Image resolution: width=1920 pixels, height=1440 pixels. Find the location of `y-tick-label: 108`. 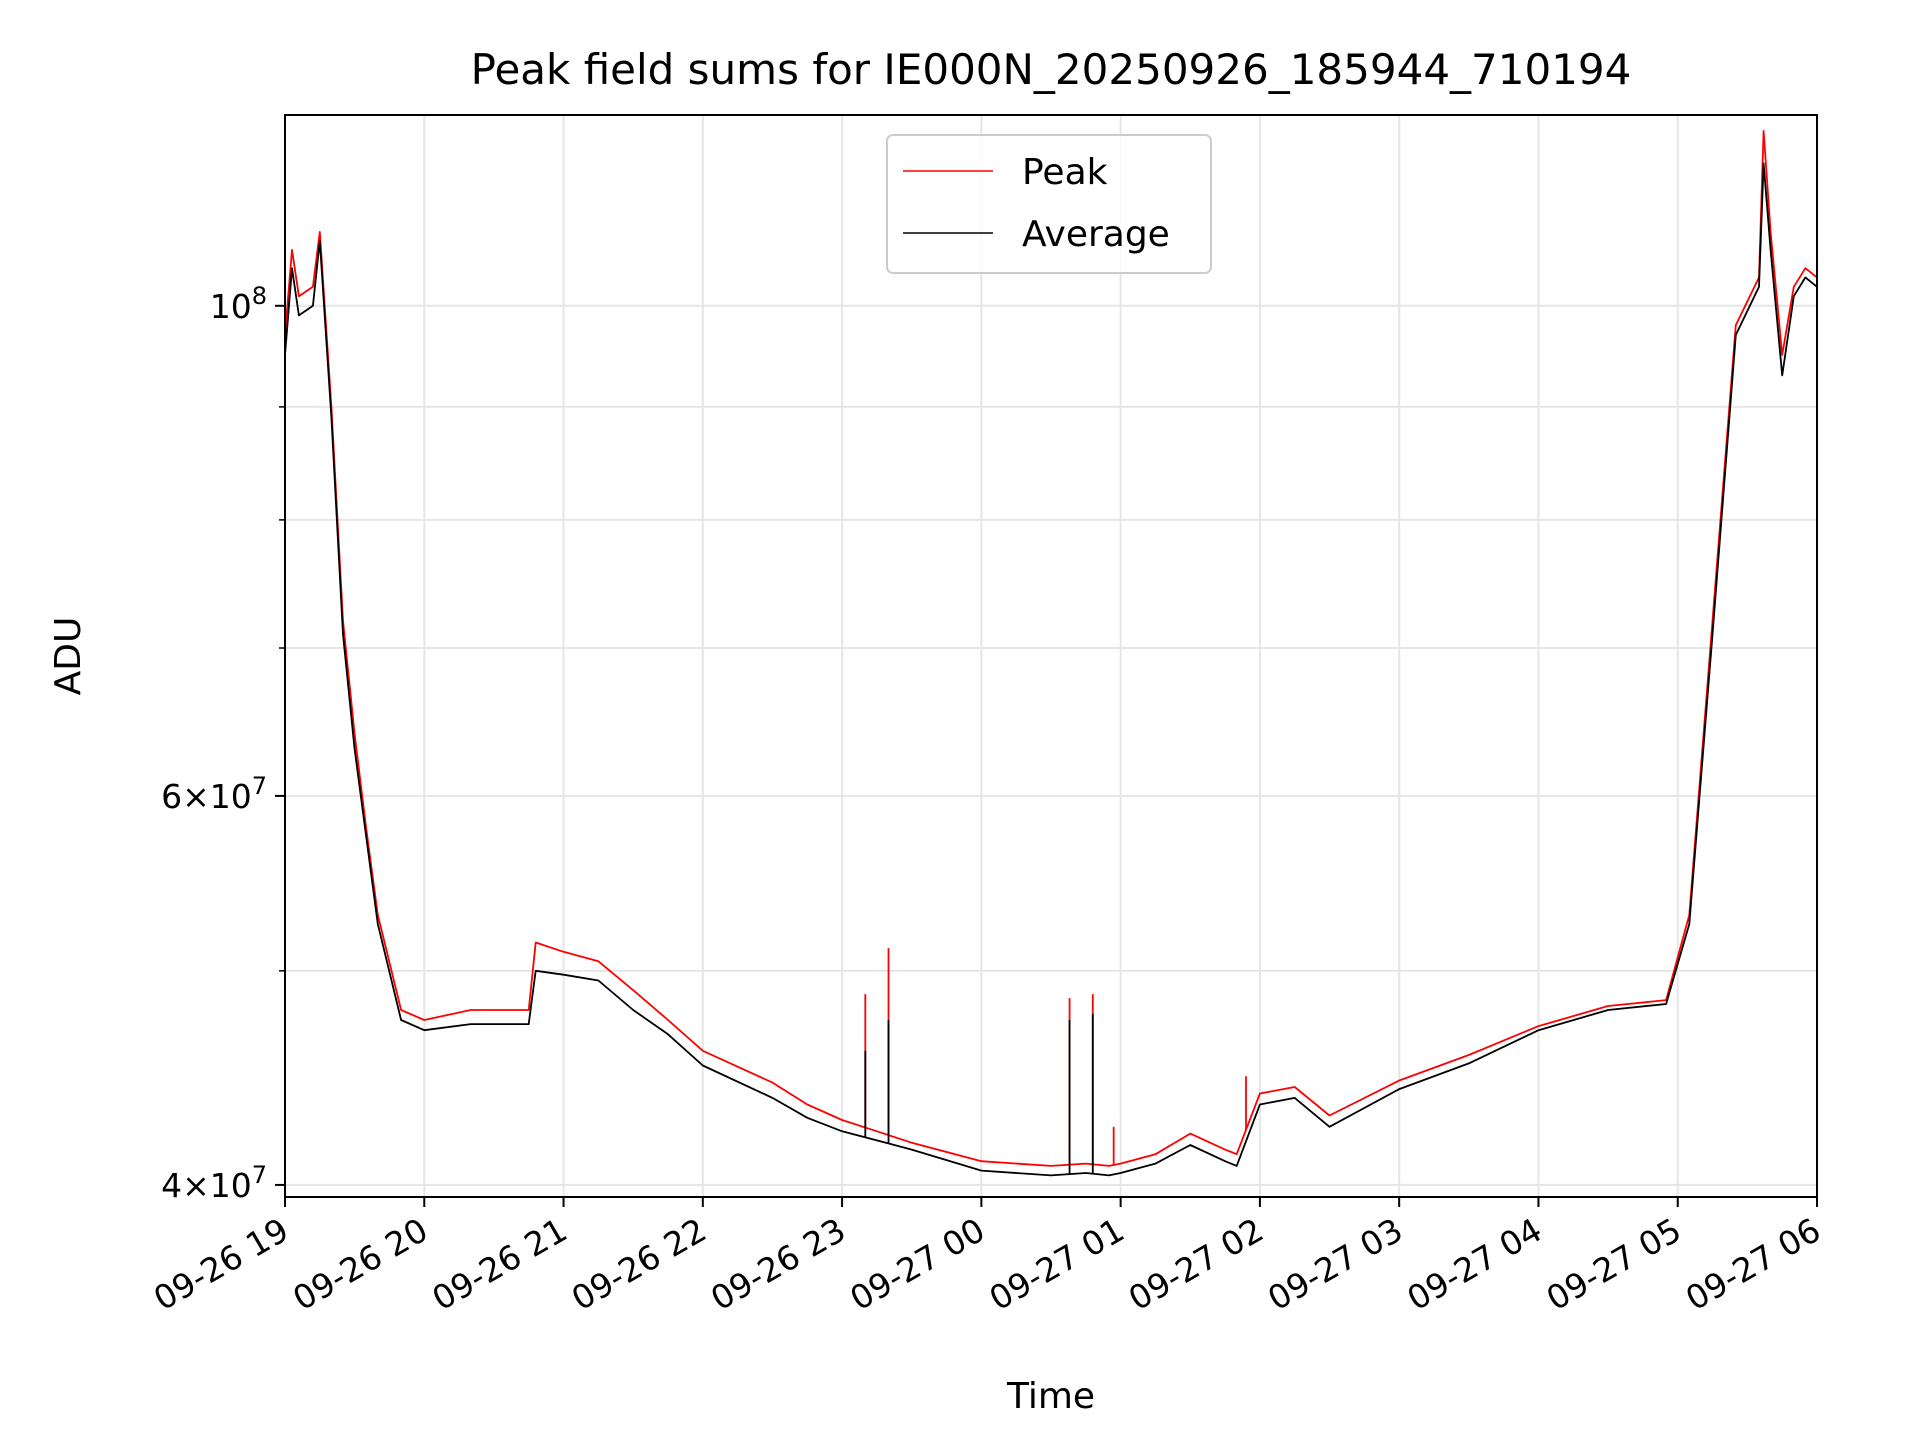

y-tick-label: 108 is located at coordinates (238, 304).